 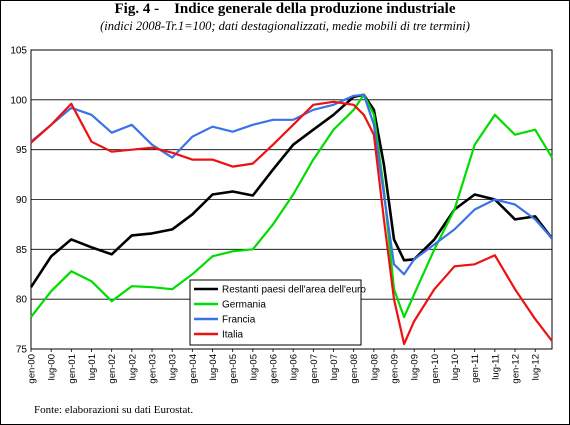 I want to click on y-tick-label: 80, so click(x=22, y=300).